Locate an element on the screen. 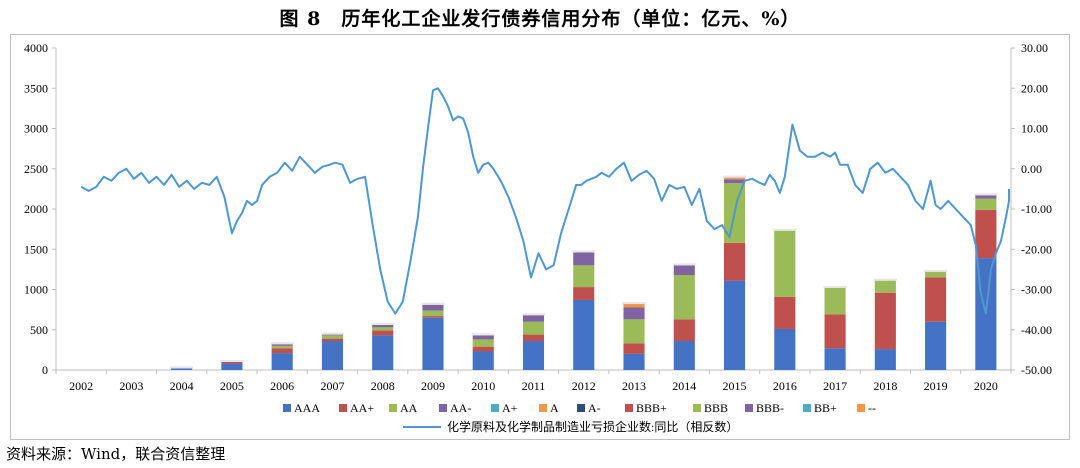 The image size is (1080, 468). bar-cap-2011 is located at coordinates (533, 314).